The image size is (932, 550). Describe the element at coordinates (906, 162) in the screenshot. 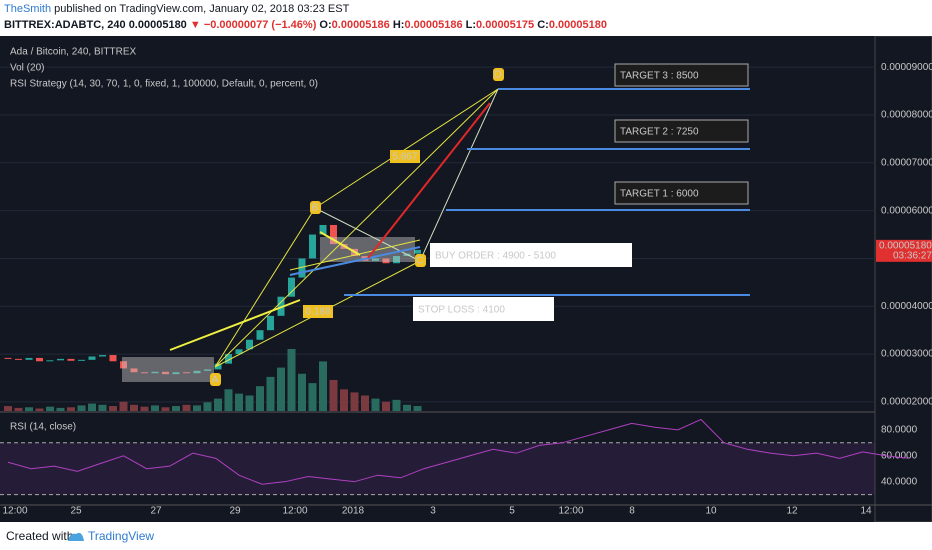

I see `y-tick-label: 0.00007000` at that location.